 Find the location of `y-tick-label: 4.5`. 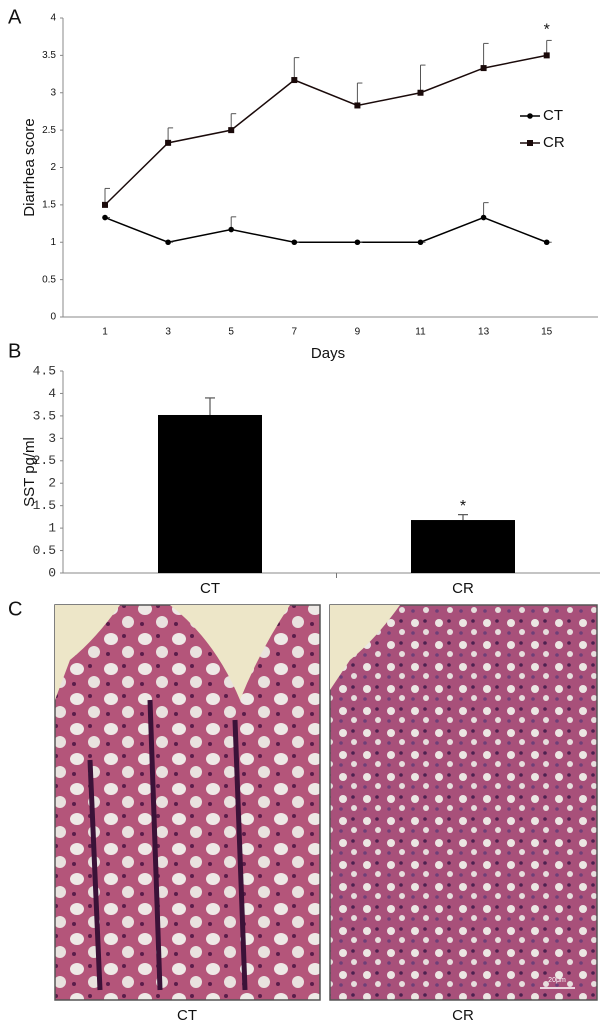

y-tick-label: 4.5 is located at coordinates (44, 370).